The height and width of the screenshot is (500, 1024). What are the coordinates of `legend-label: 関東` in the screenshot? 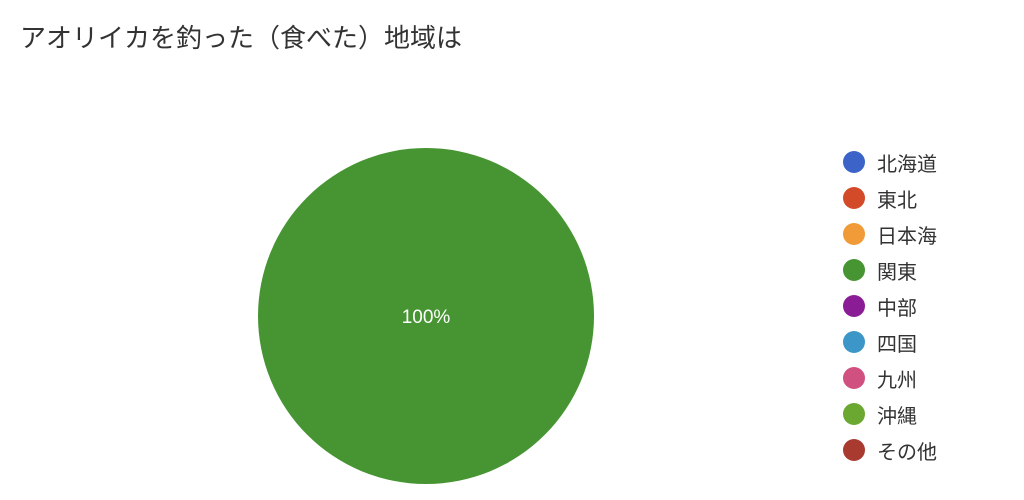 It's located at (897, 271).